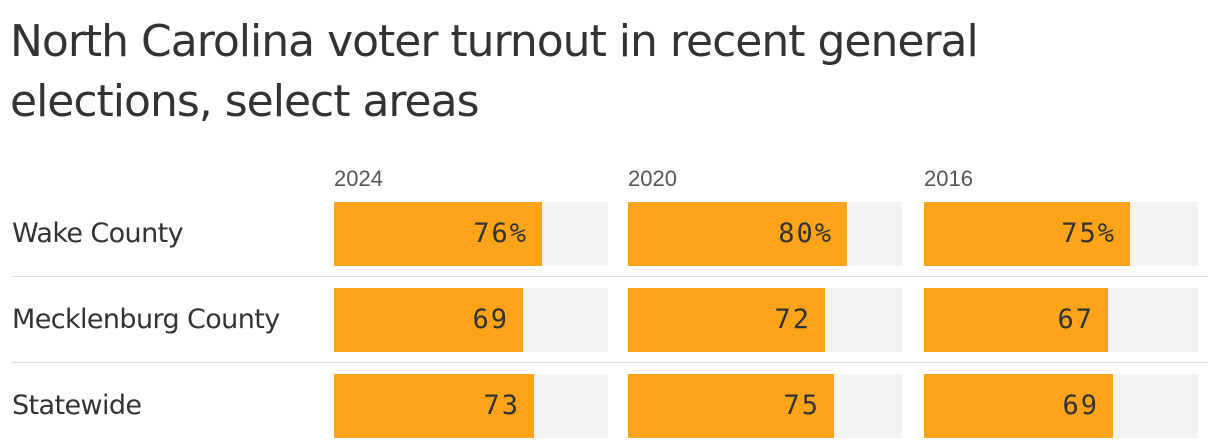  What do you see at coordinates (652, 178) in the screenshot?
I see `column-header-2020: 2020` at bounding box center [652, 178].